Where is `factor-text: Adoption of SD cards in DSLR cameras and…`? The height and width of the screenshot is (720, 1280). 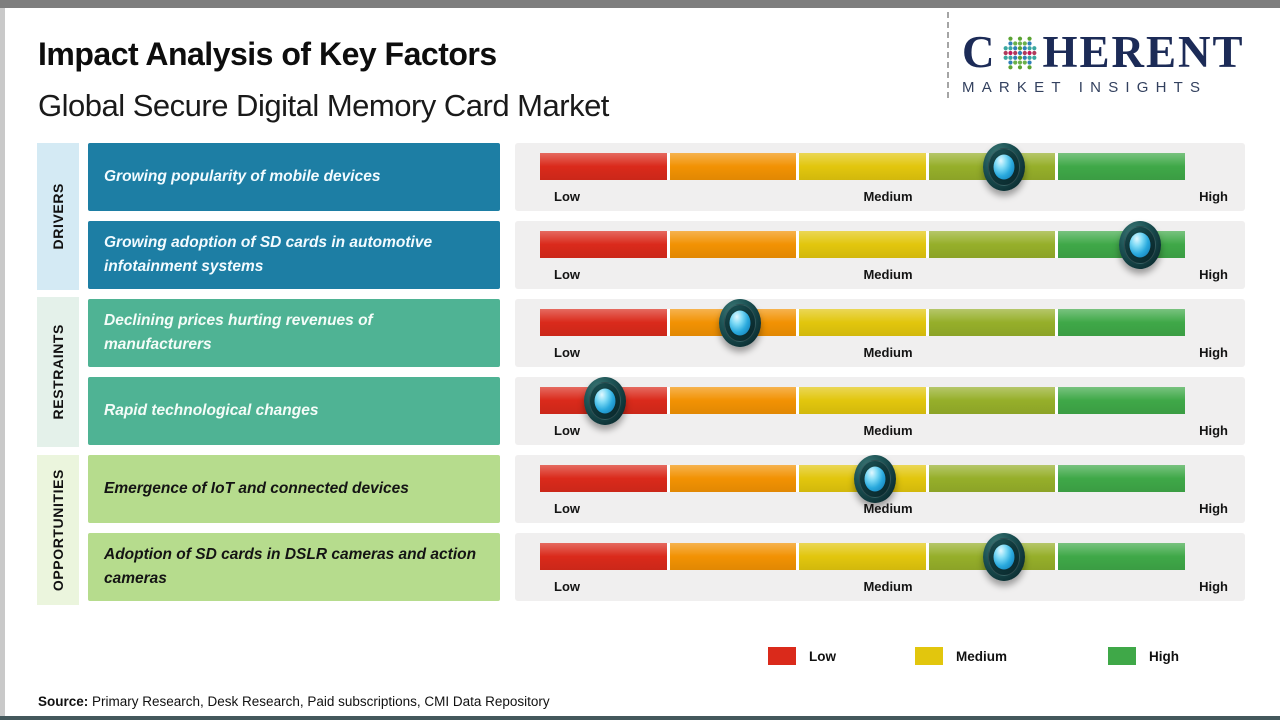 factor-text: Adoption of SD cards in DSLR cameras and… is located at coordinates (290, 566).